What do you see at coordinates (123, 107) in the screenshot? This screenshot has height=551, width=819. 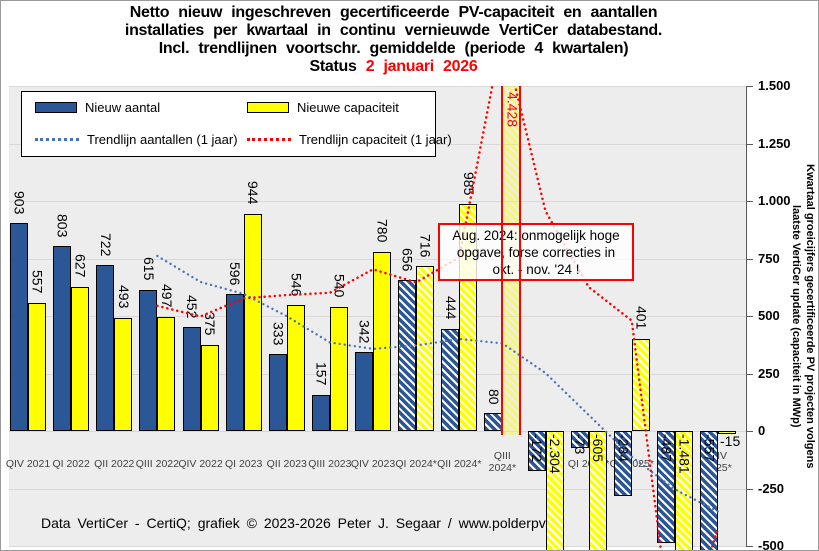 I see `legend-label-nieuw-aantal: Nieuw aantal` at bounding box center [123, 107].